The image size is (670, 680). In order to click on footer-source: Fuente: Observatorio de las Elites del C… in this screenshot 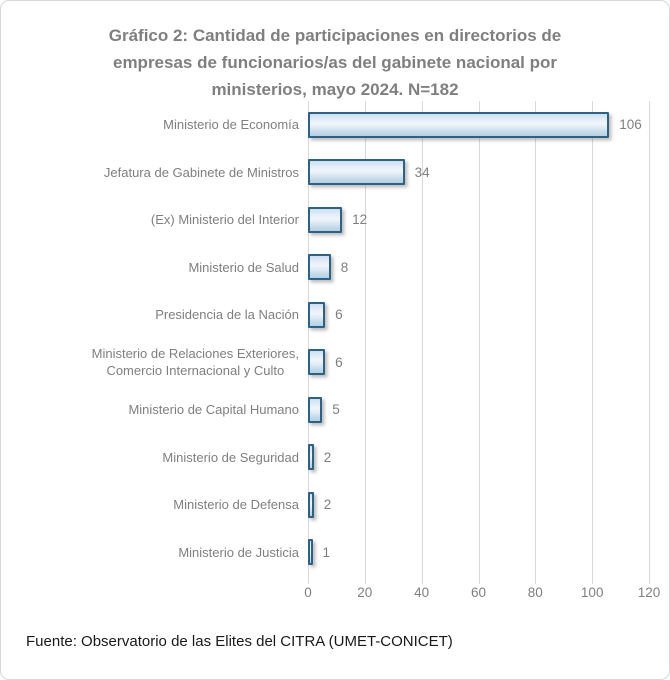, I will do `click(239, 641)`.